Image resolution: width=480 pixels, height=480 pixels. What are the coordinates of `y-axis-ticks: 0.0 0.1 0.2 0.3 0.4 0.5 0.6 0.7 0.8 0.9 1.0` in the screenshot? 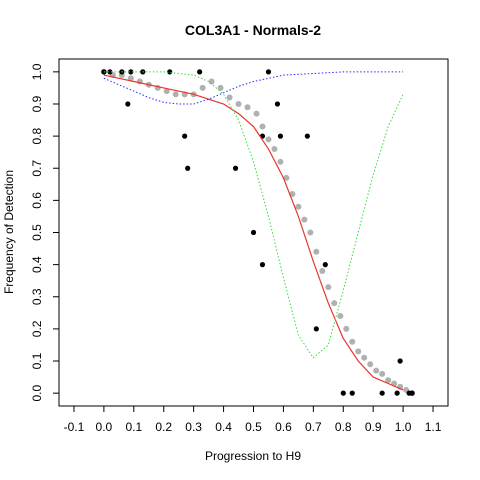 It's located at (44, 232).